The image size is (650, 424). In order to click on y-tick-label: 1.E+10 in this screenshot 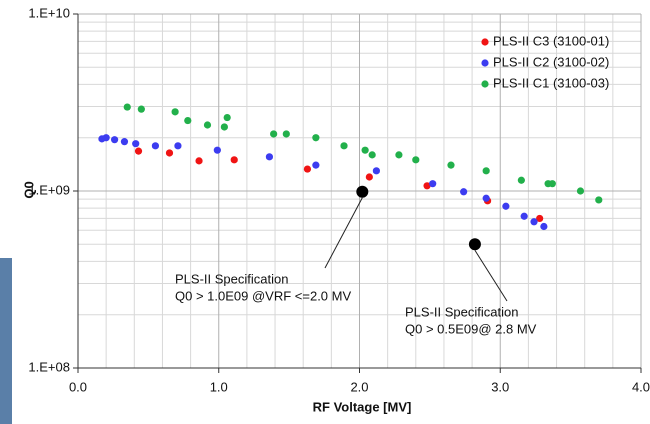, I will do `click(49, 12)`.